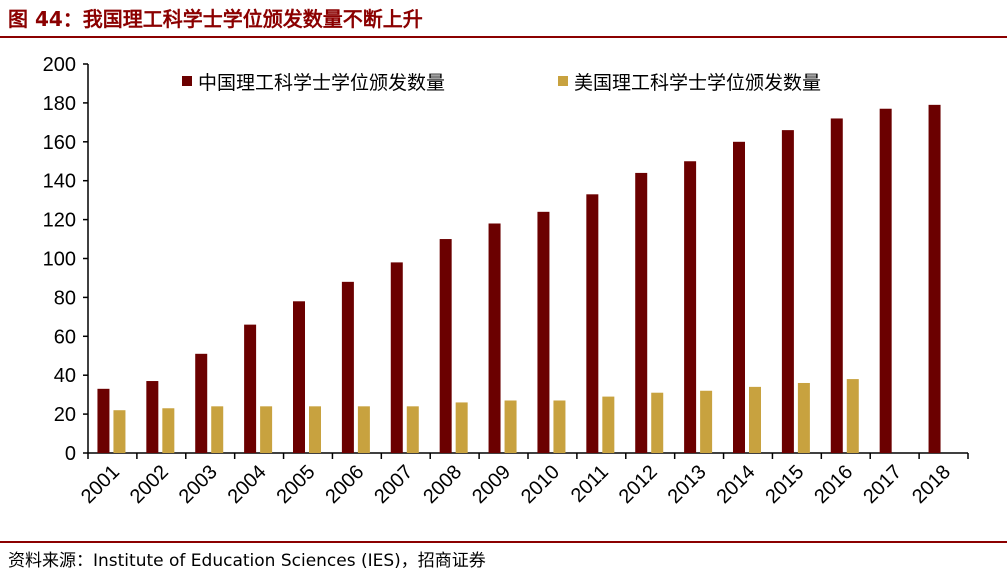 The image size is (1007, 578). I want to click on bar-us-2012, so click(657, 422).